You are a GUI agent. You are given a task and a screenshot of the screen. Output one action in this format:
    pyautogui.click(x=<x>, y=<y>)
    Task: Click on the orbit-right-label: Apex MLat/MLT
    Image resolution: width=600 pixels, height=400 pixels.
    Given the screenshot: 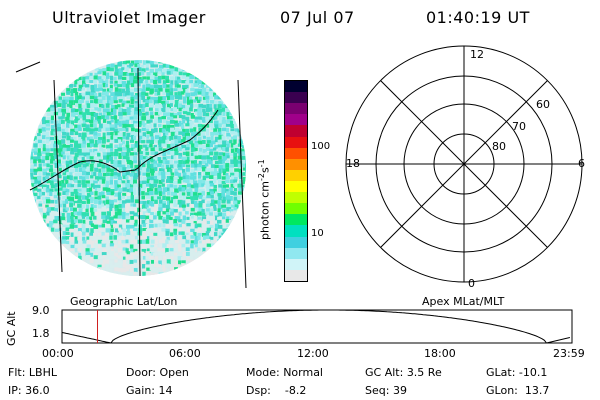 What is the action you would take?
    pyautogui.click(x=463, y=301)
    